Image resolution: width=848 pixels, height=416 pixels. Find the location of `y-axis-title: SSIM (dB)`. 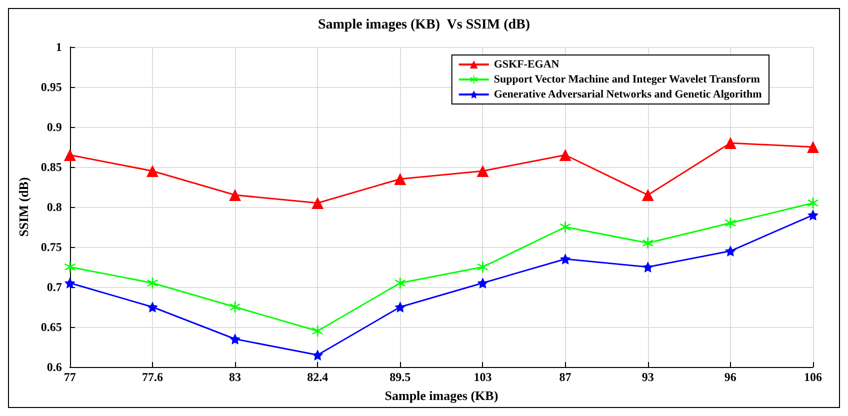

y-axis-title: SSIM (dB) is located at coordinates (23, 207).